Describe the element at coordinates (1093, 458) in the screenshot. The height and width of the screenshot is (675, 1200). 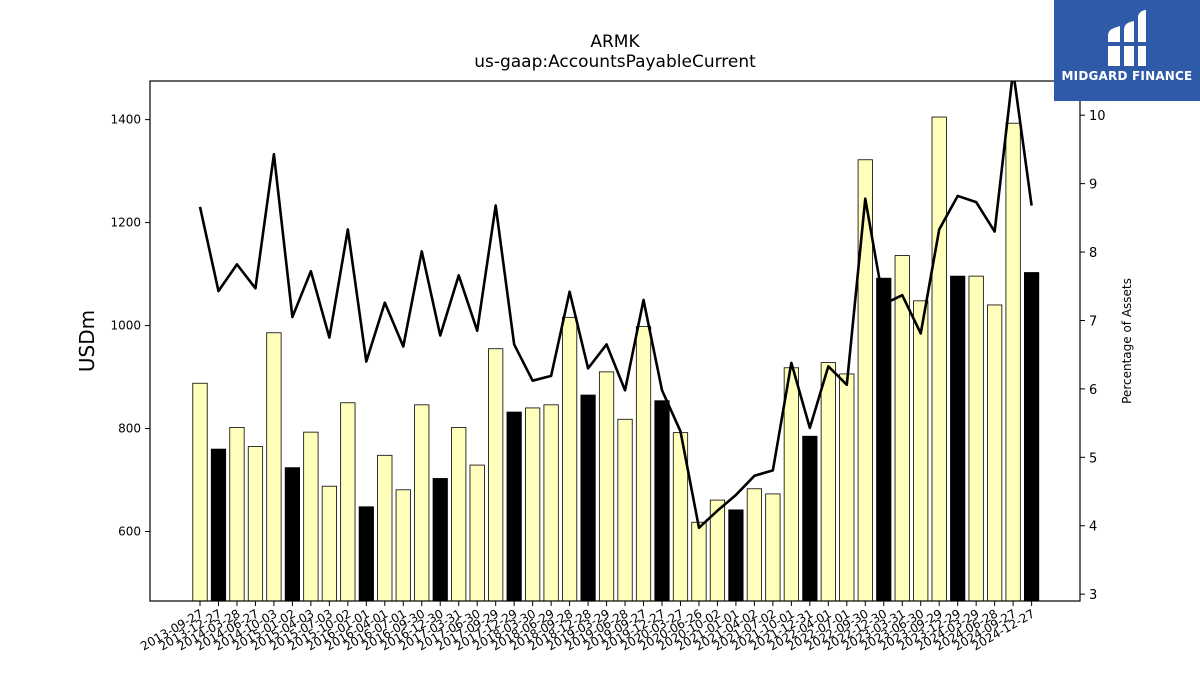
I see `y2-tick-label: 5` at that location.